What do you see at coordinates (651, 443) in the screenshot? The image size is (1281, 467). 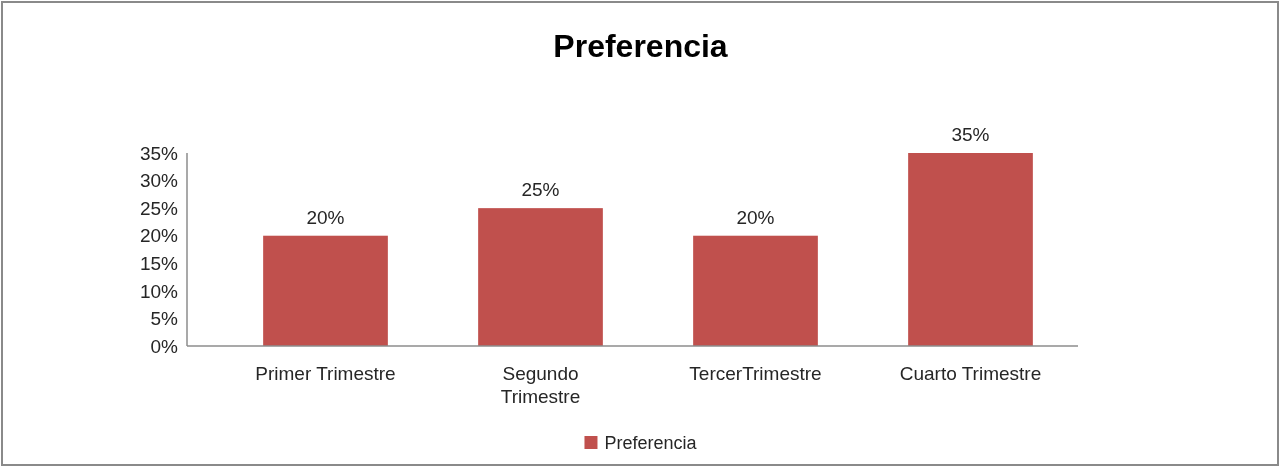 I see `legend-label: Preferencia` at bounding box center [651, 443].